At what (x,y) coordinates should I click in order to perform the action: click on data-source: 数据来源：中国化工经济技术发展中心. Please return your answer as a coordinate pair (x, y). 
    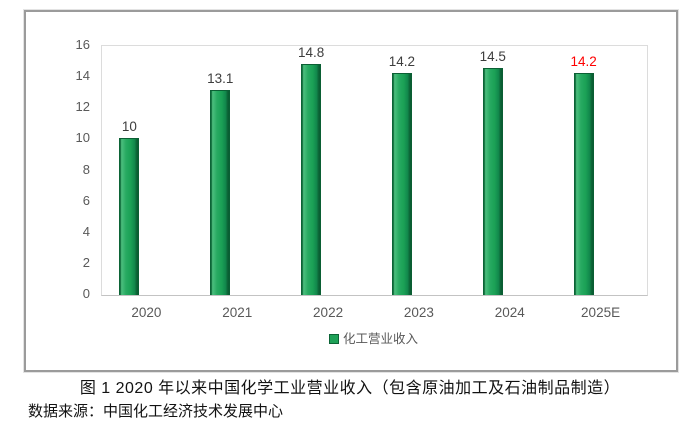
    Looking at the image, I should click on (156, 411).